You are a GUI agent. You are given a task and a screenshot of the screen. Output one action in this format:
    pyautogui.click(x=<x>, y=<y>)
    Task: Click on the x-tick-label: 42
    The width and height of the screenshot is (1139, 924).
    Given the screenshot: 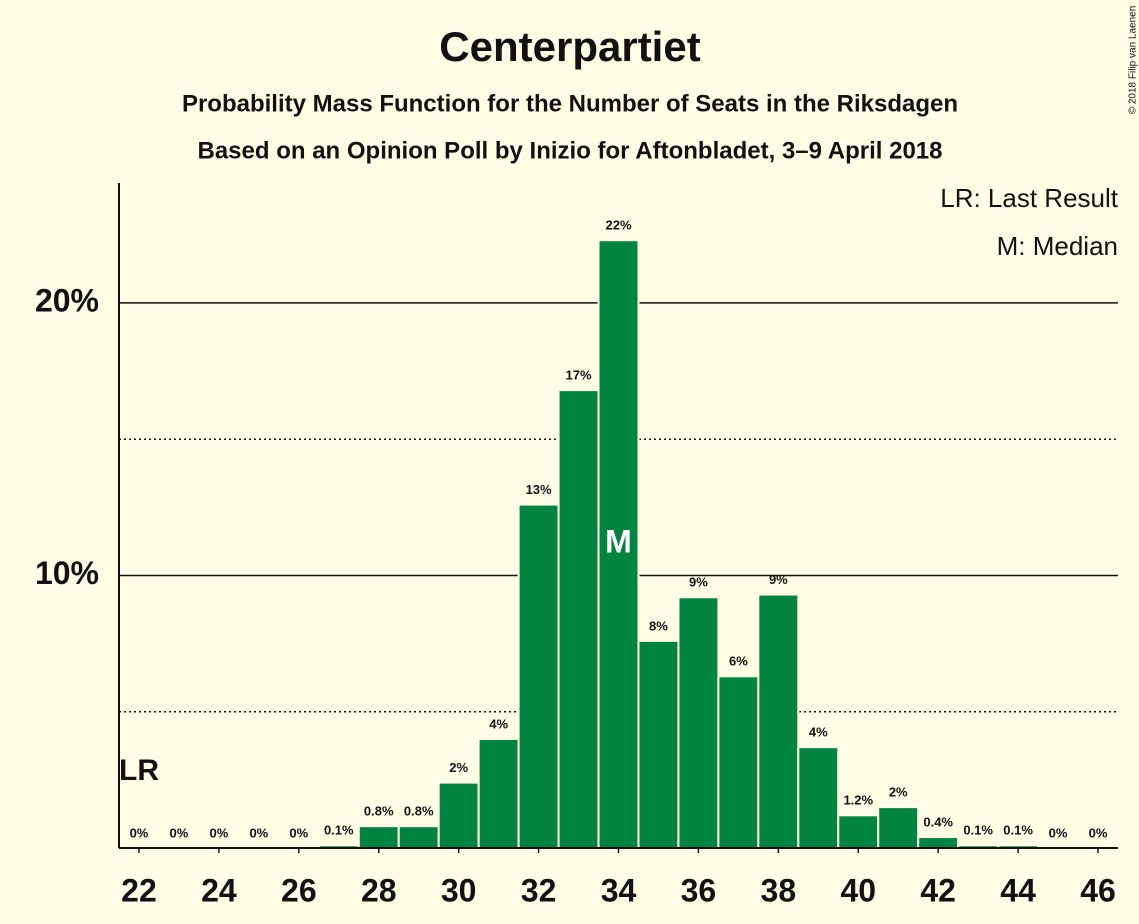 What is the action you would take?
    pyautogui.click(x=938, y=890)
    